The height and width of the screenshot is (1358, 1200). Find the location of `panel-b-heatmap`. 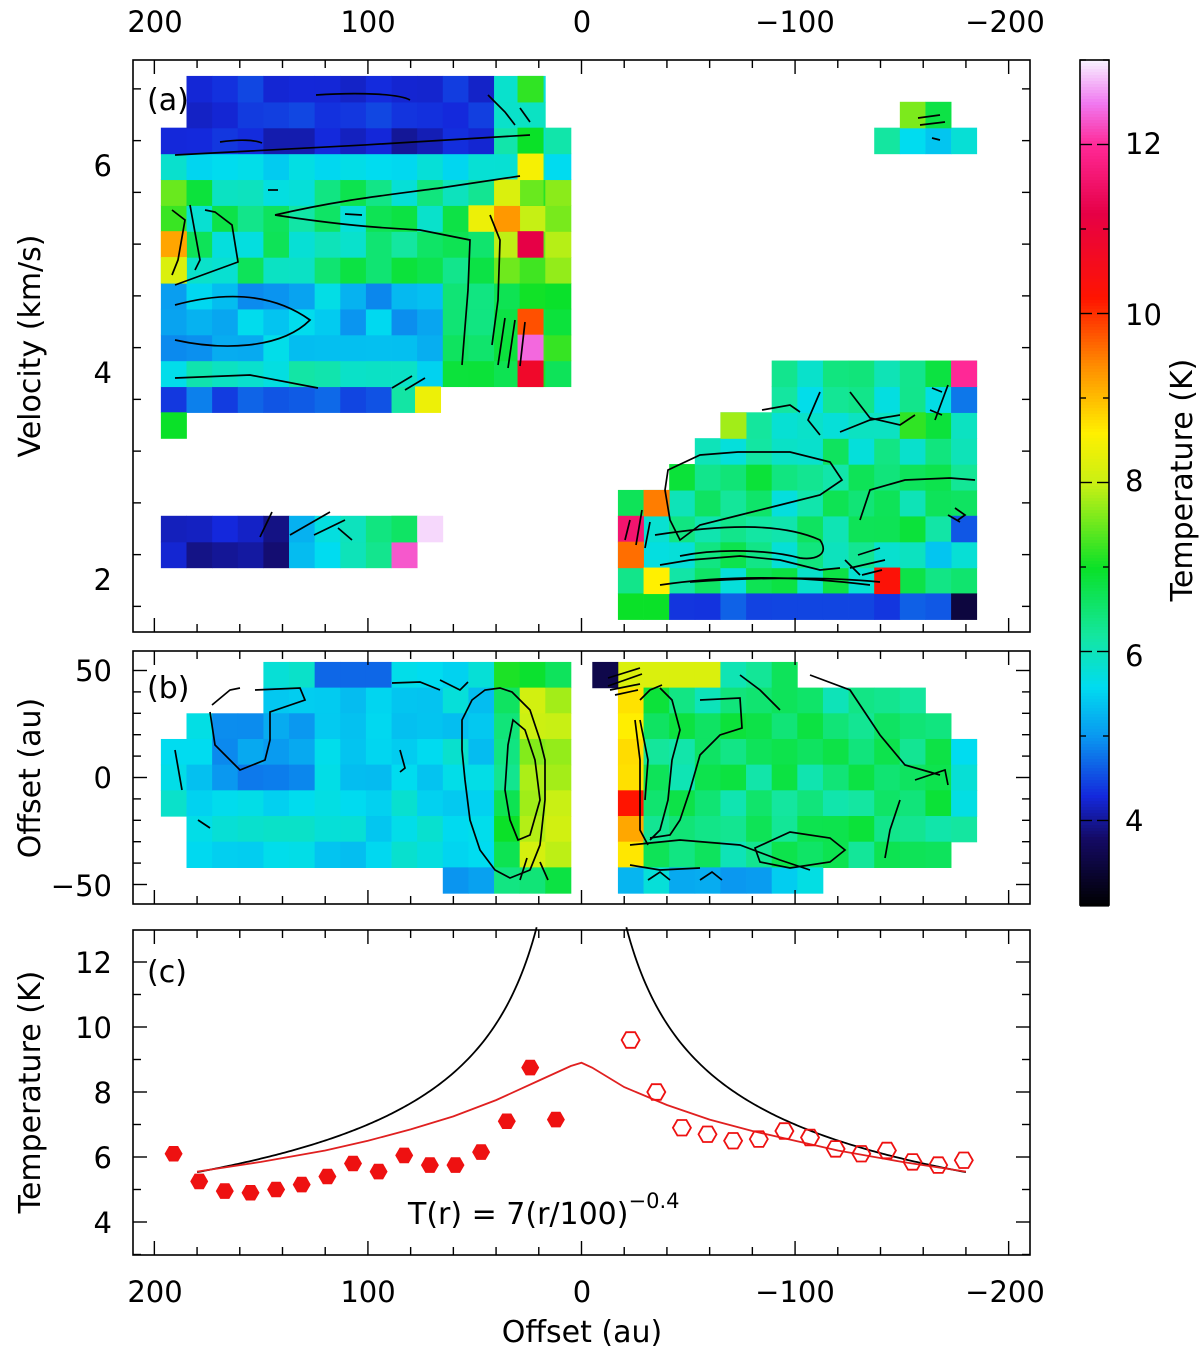

panel-b-heatmap is located at coordinates (569, 777).